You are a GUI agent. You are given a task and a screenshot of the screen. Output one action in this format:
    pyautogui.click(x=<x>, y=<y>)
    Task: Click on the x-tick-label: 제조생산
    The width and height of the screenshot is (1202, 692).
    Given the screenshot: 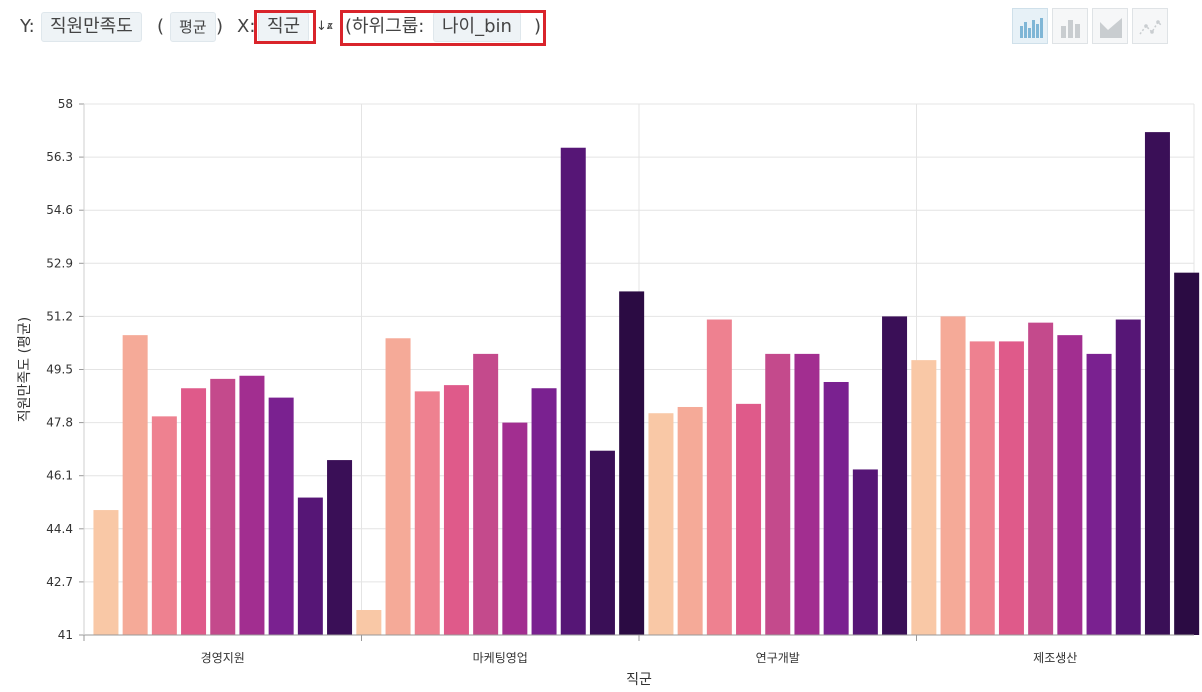 What is the action you would take?
    pyautogui.click(x=1055, y=658)
    